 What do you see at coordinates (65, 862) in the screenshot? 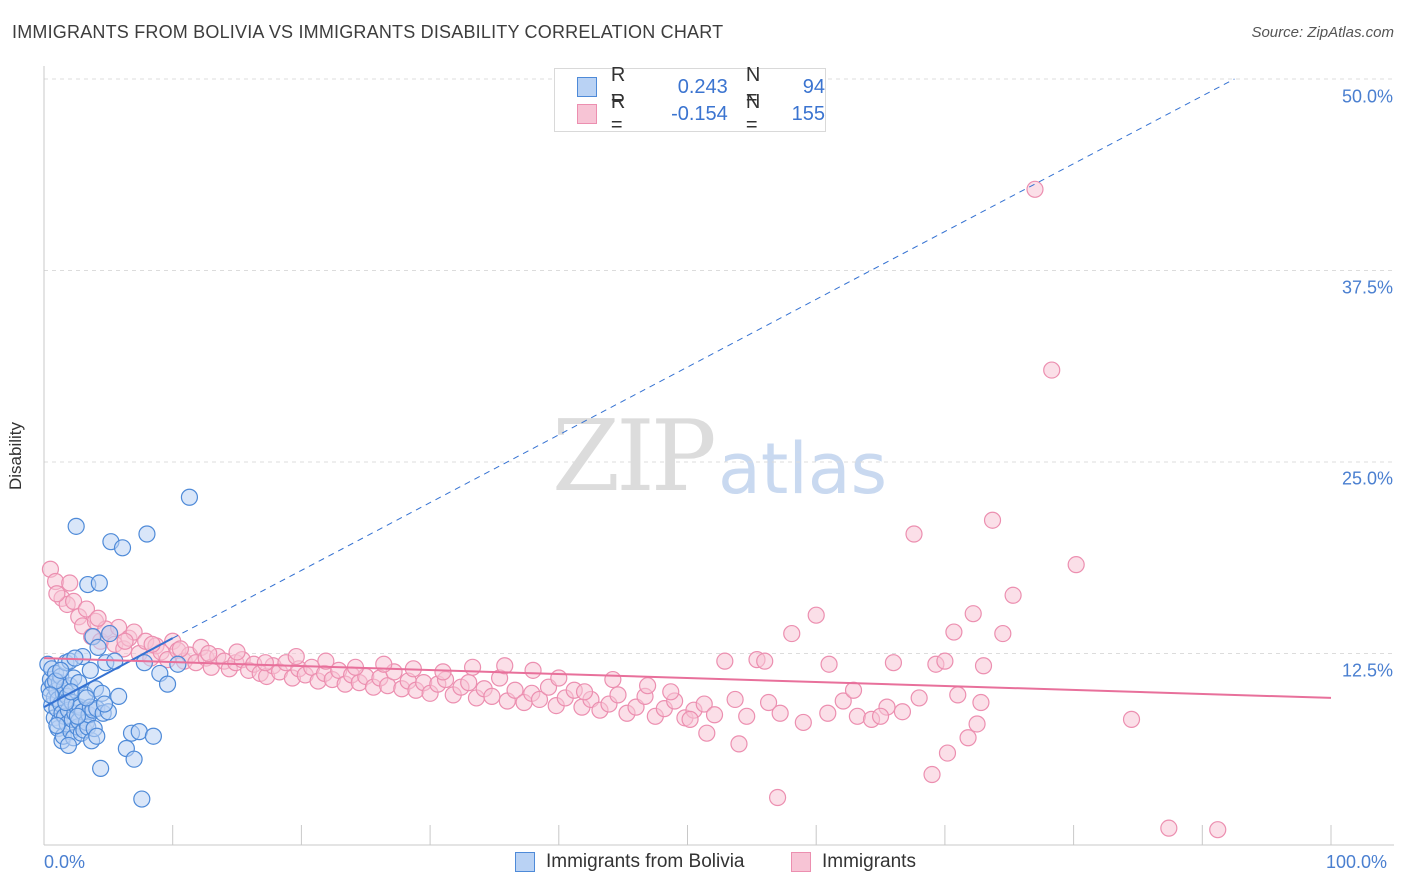
I see `x-tick-label-min: 0.0%` at bounding box center [65, 862].